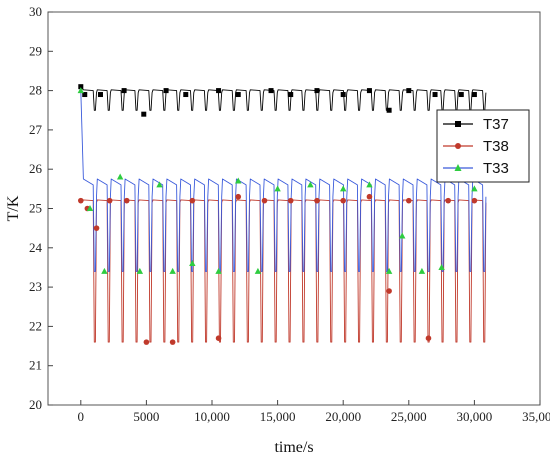  What do you see at coordinates (496, 146) in the screenshot?
I see `legend-label-t38: T38` at bounding box center [496, 146].